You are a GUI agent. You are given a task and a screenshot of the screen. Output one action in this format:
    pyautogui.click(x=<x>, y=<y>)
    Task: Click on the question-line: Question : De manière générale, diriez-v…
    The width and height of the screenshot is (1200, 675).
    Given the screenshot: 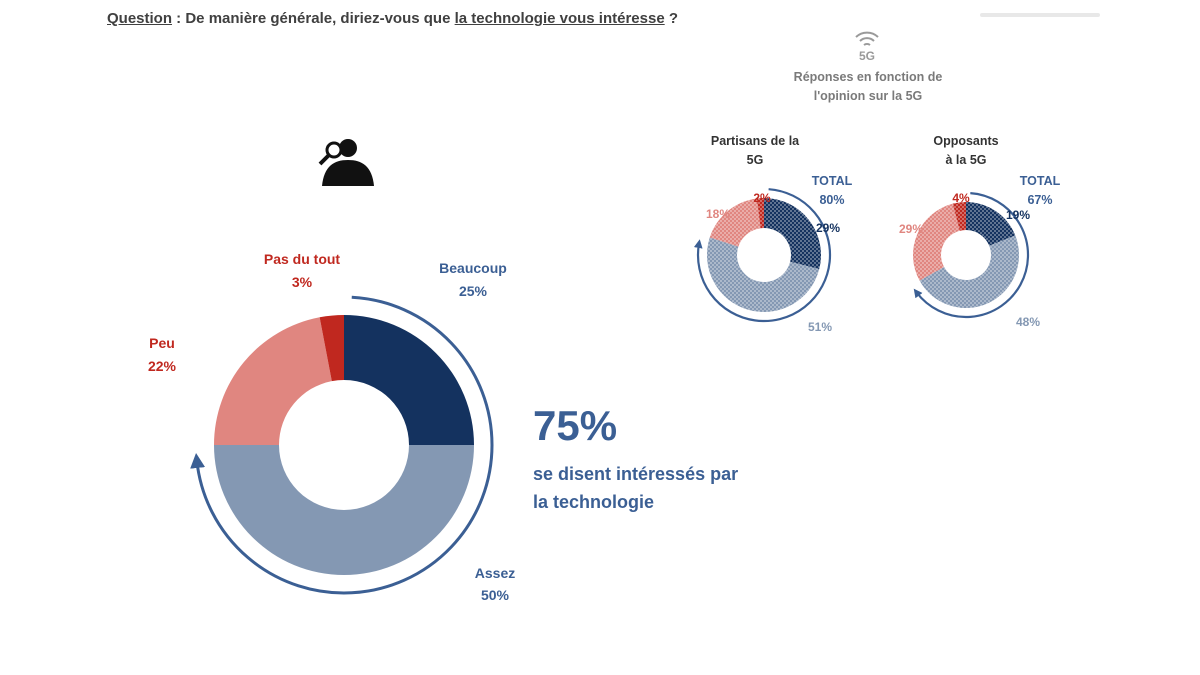 What is the action you would take?
    pyautogui.click(x=392, y=18)
    